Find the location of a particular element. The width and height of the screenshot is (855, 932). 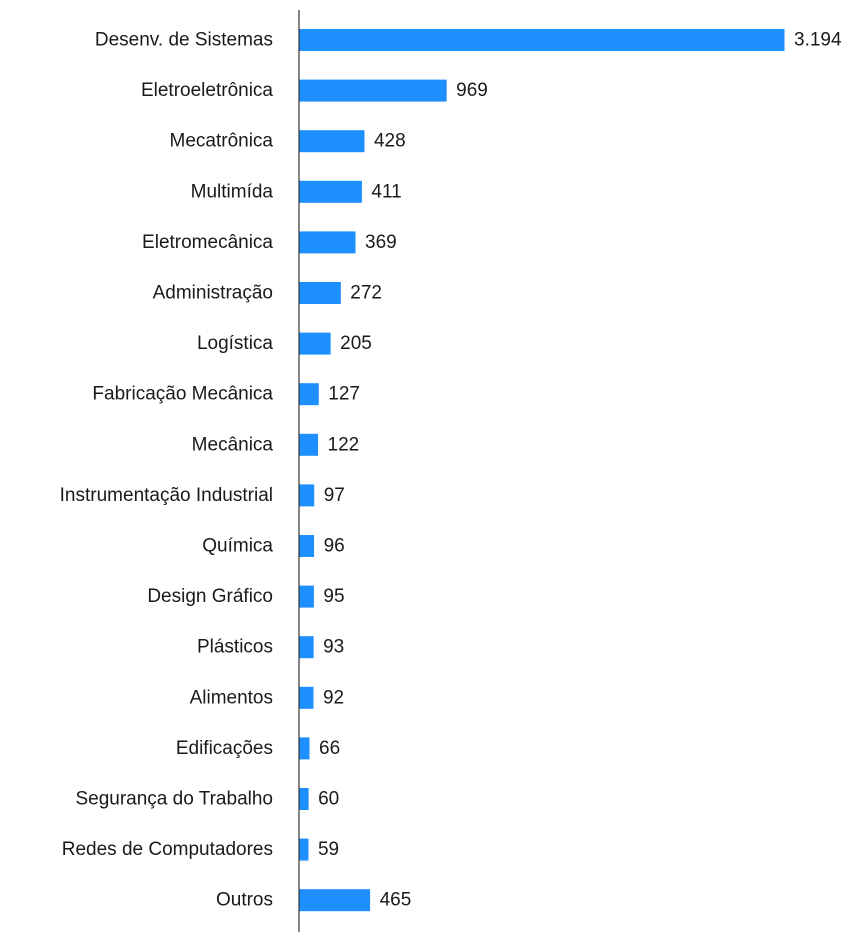

value-label: 411 is located at coordinates (386, 191).